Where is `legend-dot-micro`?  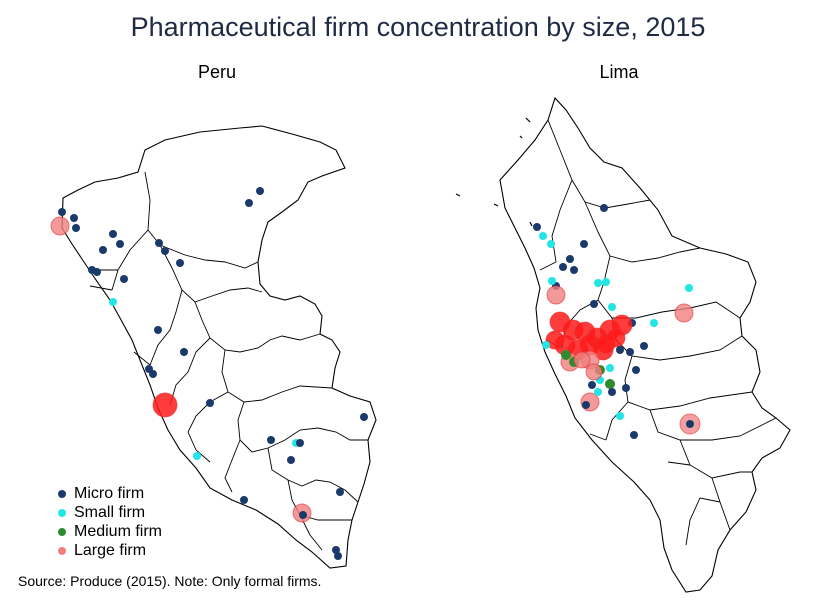
legend-dot-micro is located at coordinates (62, 493).